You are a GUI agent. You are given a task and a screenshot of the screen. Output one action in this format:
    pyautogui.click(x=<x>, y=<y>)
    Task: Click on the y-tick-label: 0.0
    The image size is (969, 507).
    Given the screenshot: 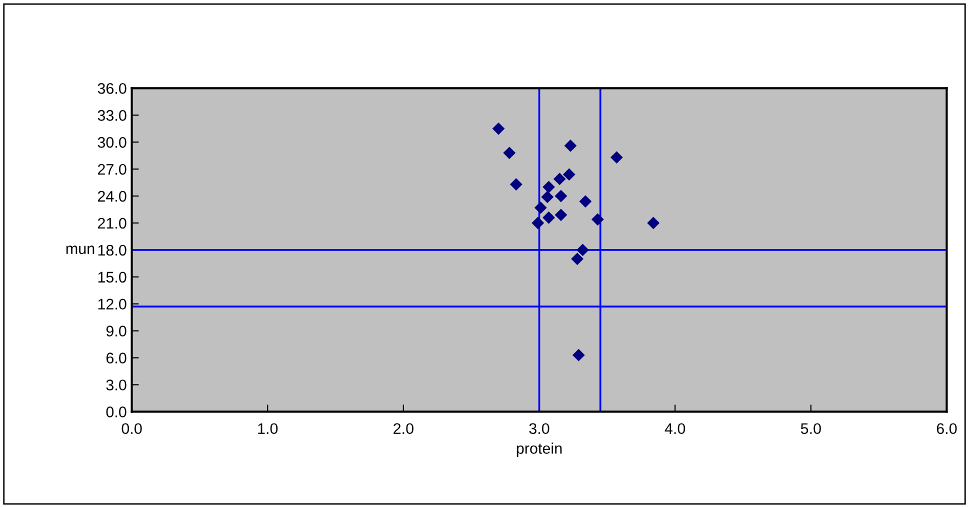 What is the action you would take?
    pyautogui.click(x=116, y=412)
    